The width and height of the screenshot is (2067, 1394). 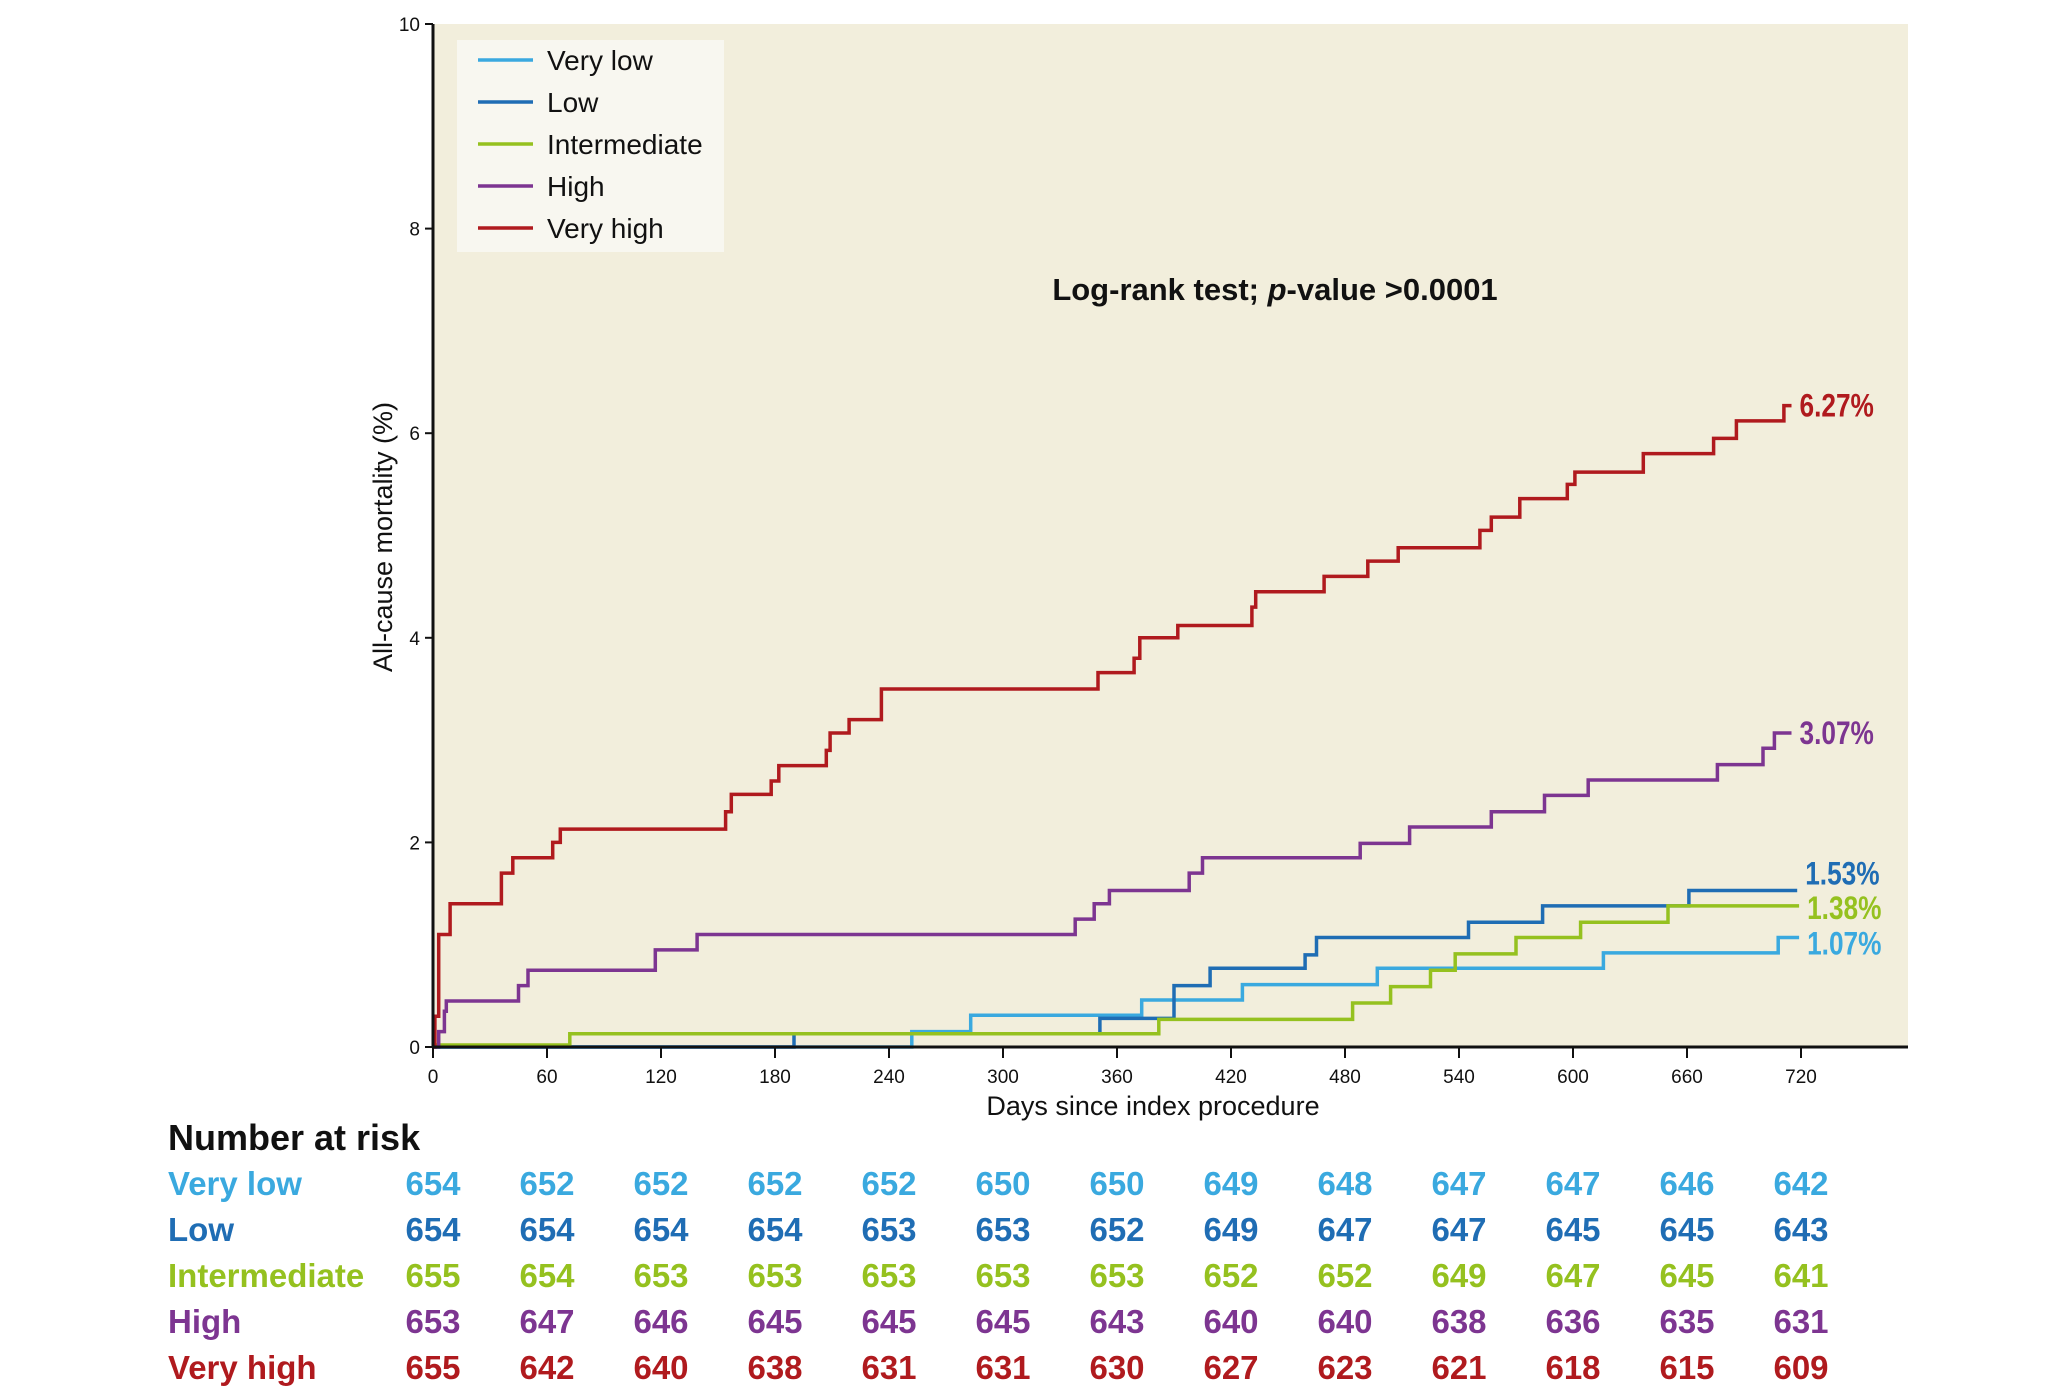 What do you see at coordinates (775, 1077) in the screenshot?
I see `x-tick-label: 180` at bounding box center [775, 1077].